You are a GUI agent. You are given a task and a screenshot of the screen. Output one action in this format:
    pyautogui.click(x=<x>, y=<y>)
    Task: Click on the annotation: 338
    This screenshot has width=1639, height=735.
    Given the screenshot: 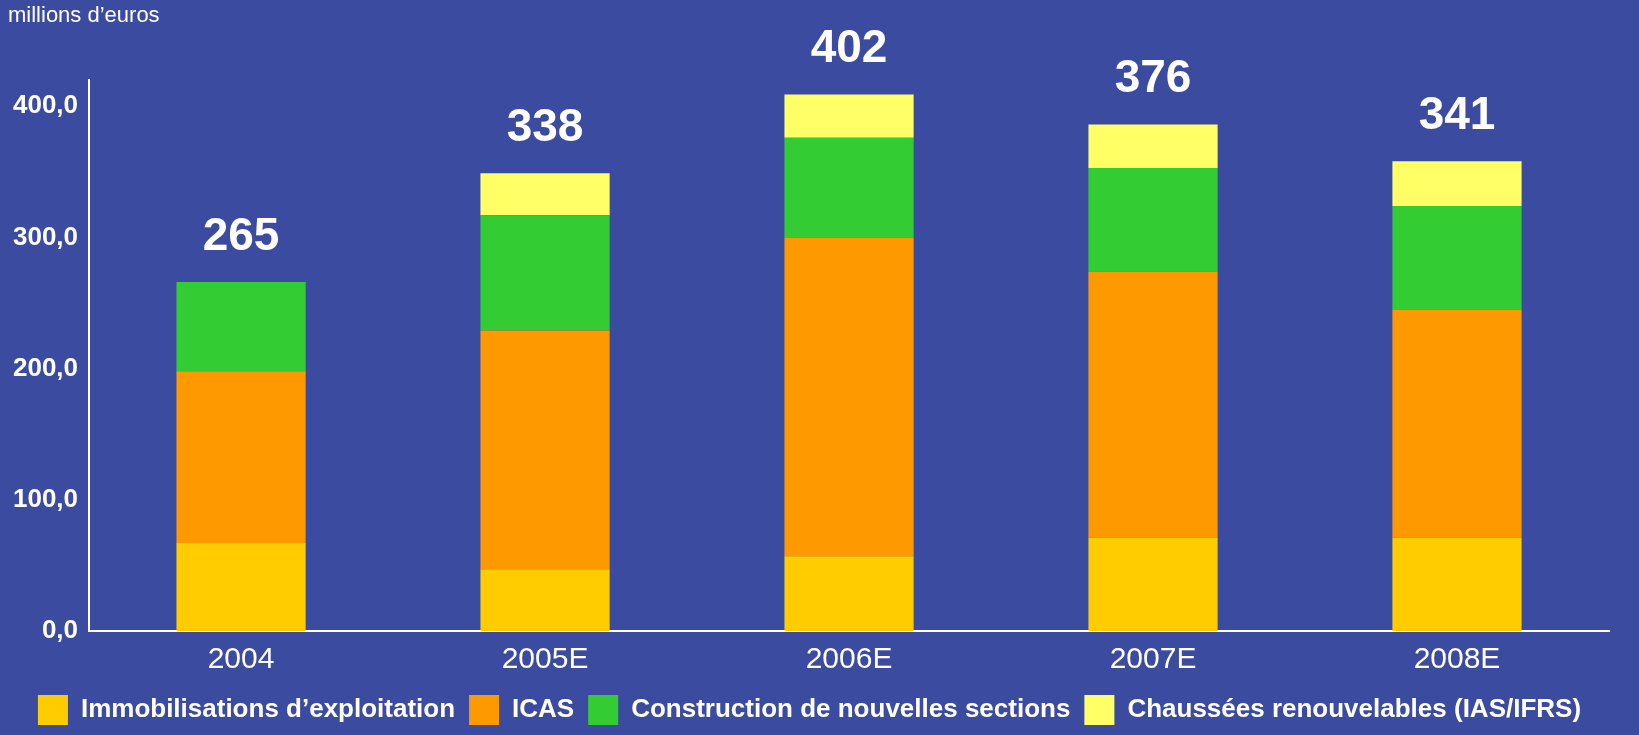 What is the action you would take?
    pyautogui.click(x=545, y=124)
    